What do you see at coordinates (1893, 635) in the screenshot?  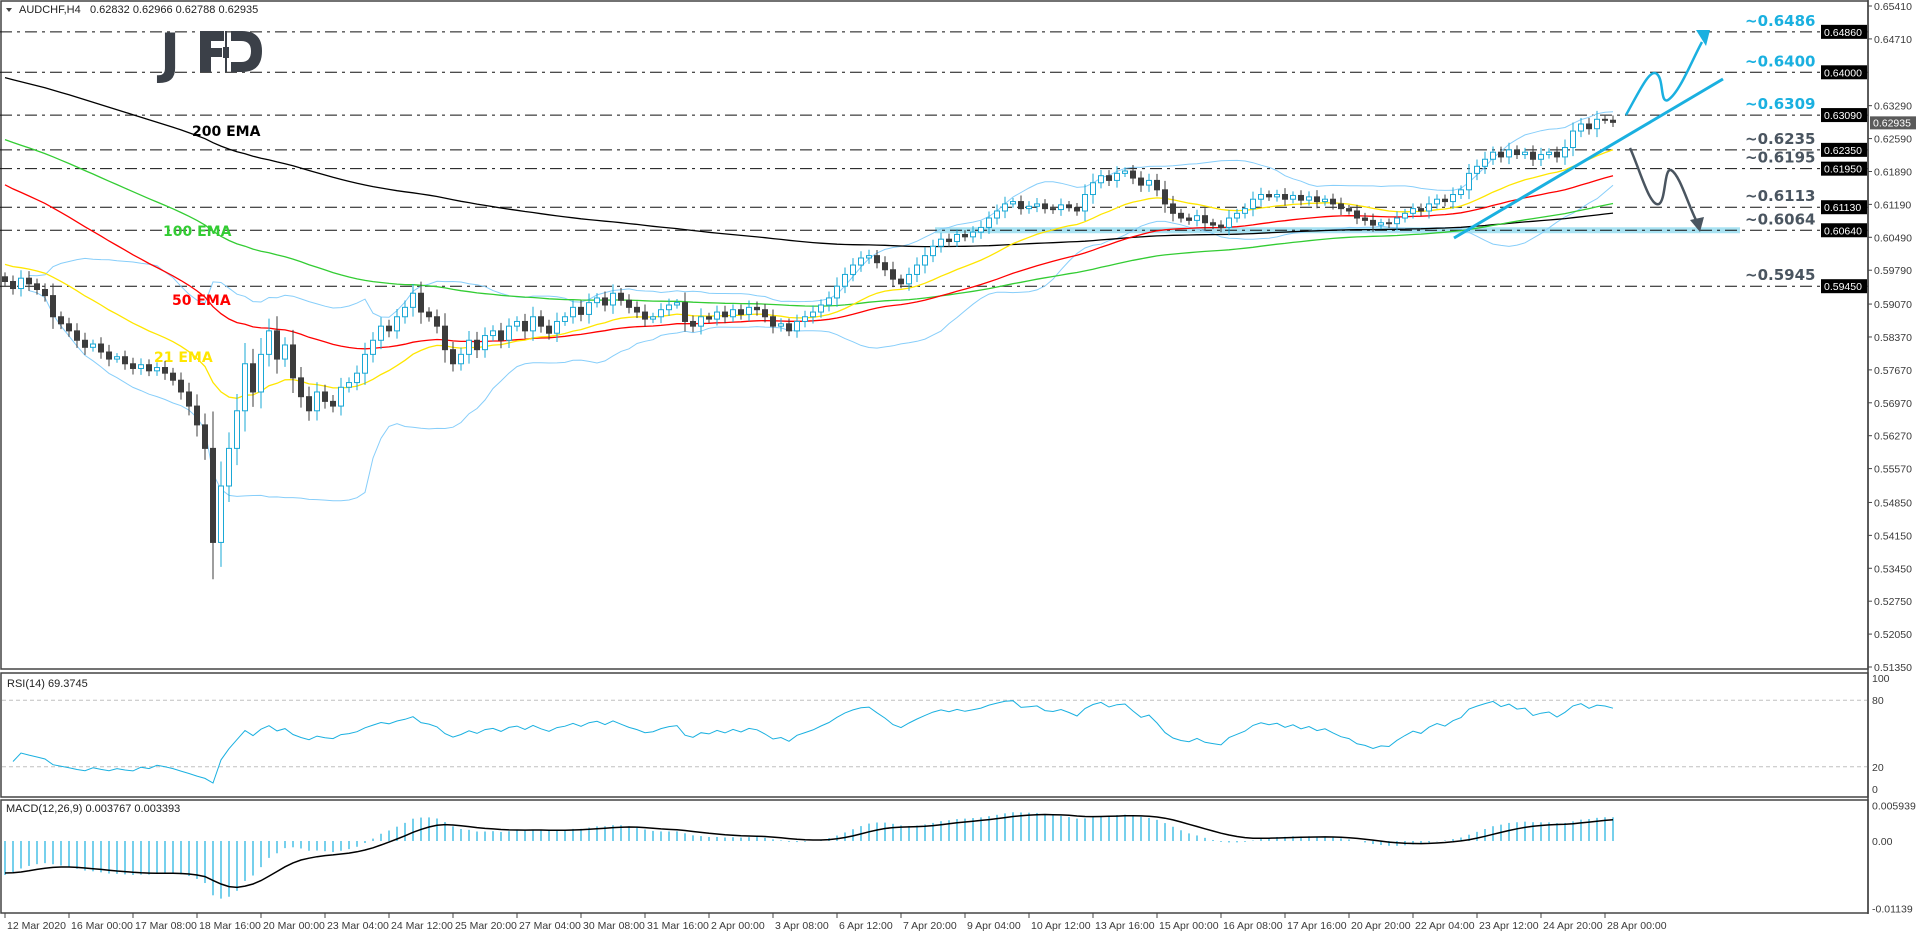 I see `price-tick-label: 0.52050` at bounding box center [1893, 635].